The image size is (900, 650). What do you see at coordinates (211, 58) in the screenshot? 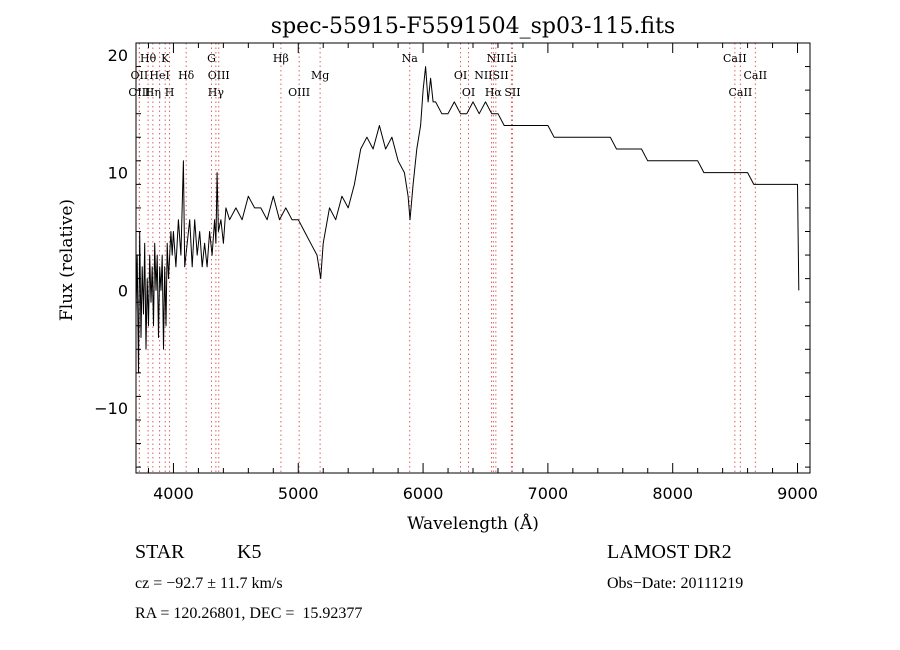
I see `line-marker-label: G` at bounding box center [211, 58].